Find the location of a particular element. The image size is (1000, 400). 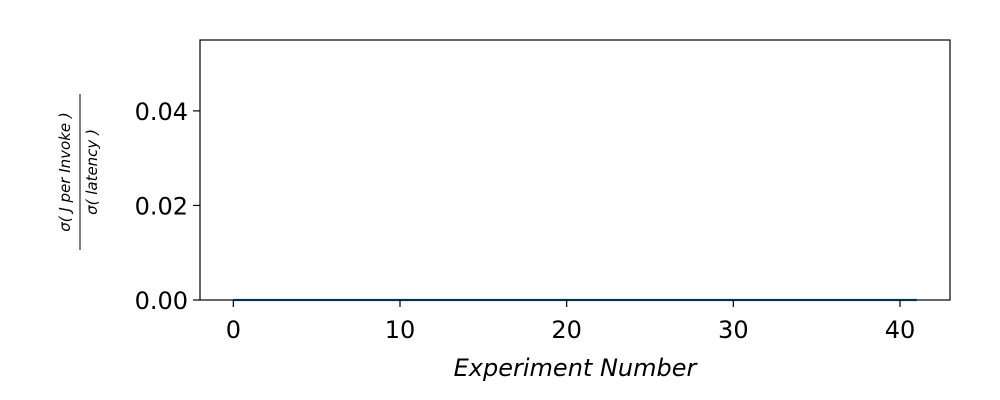

y-axis-label: σ( J per Invoke ) σ( latency ) is located at coordinates (78, 172).